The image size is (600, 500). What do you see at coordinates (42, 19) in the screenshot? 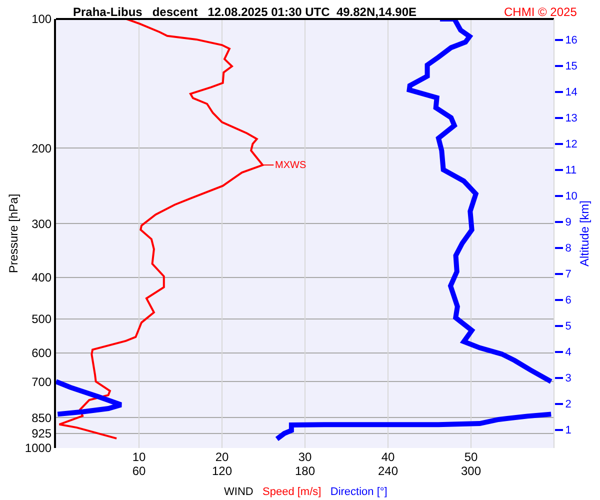
I see `y-tick-label: 100` at bounding box center [42, 19].